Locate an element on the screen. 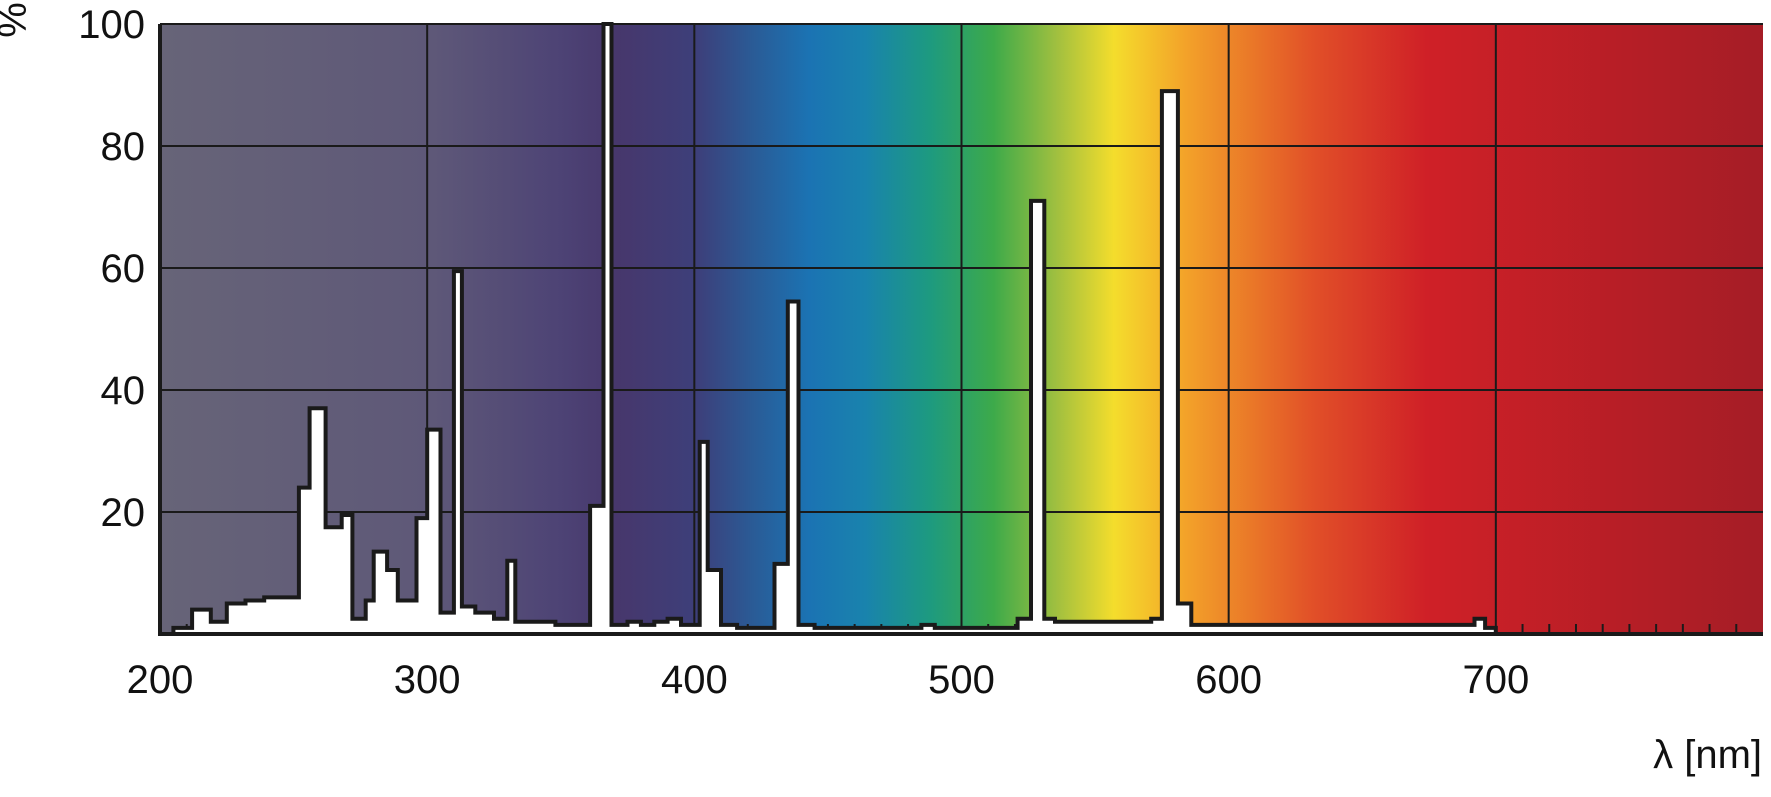 The height and width of the screenshot is (797, 1771). y-tick-label-20: 20 is located at coordinates (123, 513).